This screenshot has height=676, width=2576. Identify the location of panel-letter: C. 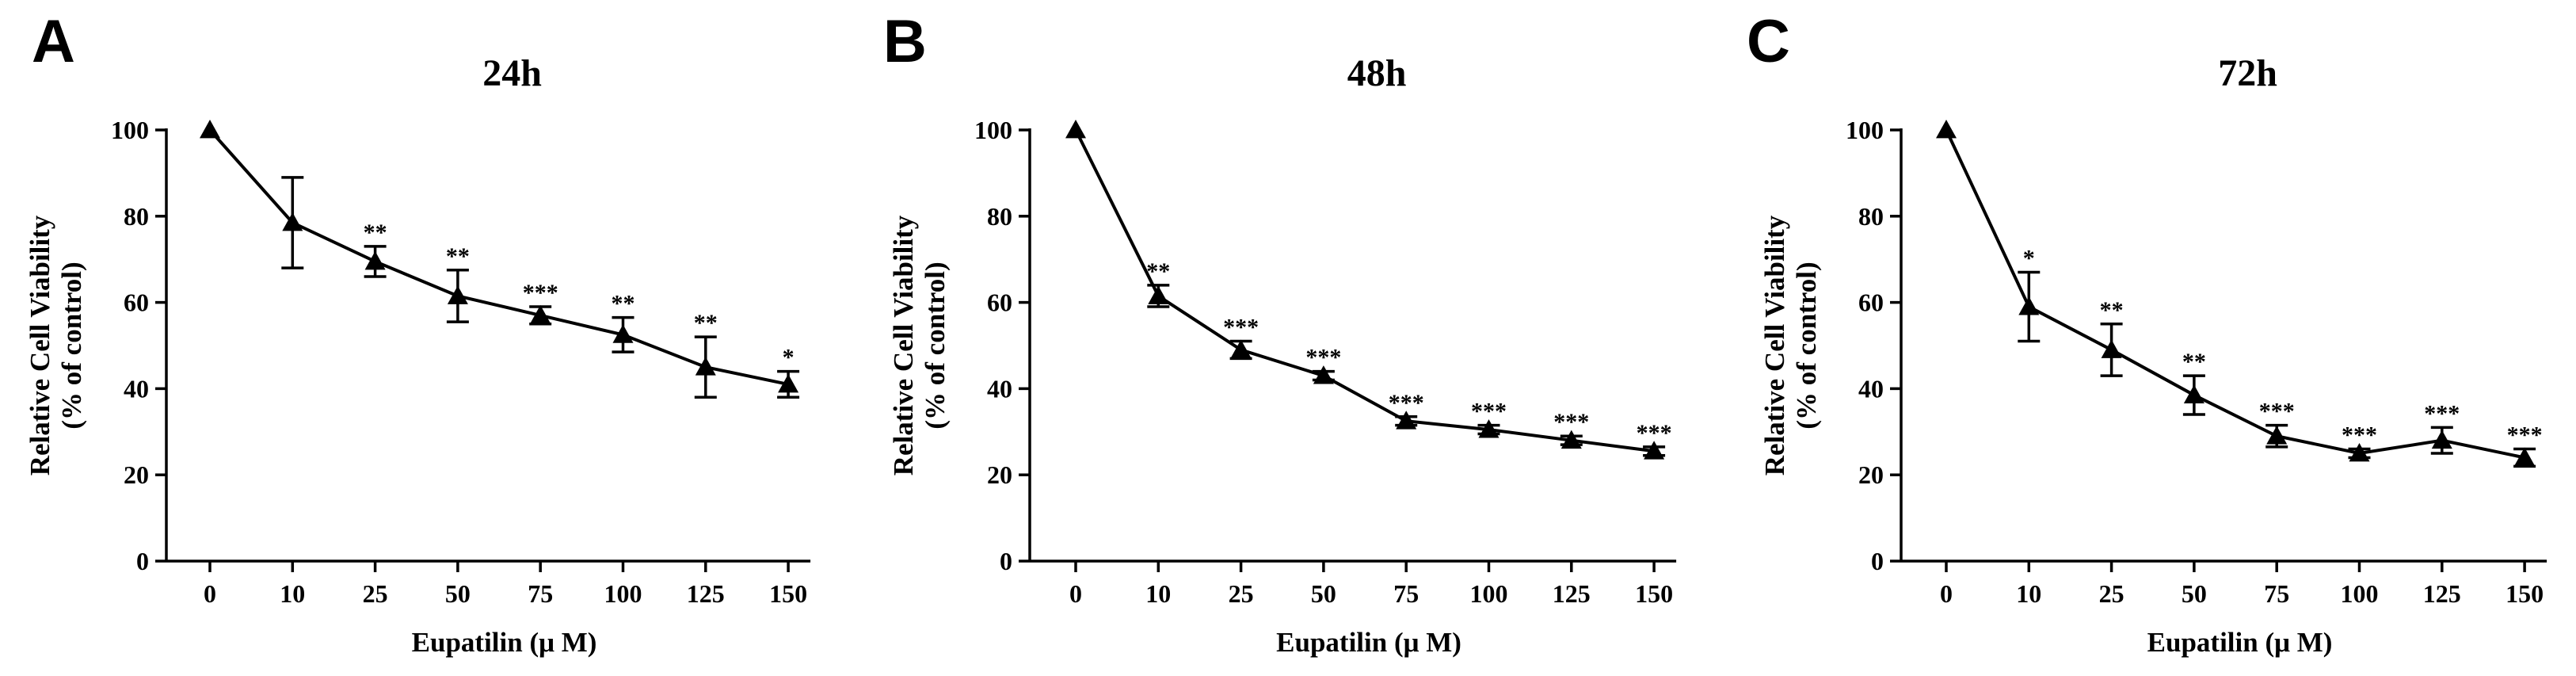
(1768, 41).